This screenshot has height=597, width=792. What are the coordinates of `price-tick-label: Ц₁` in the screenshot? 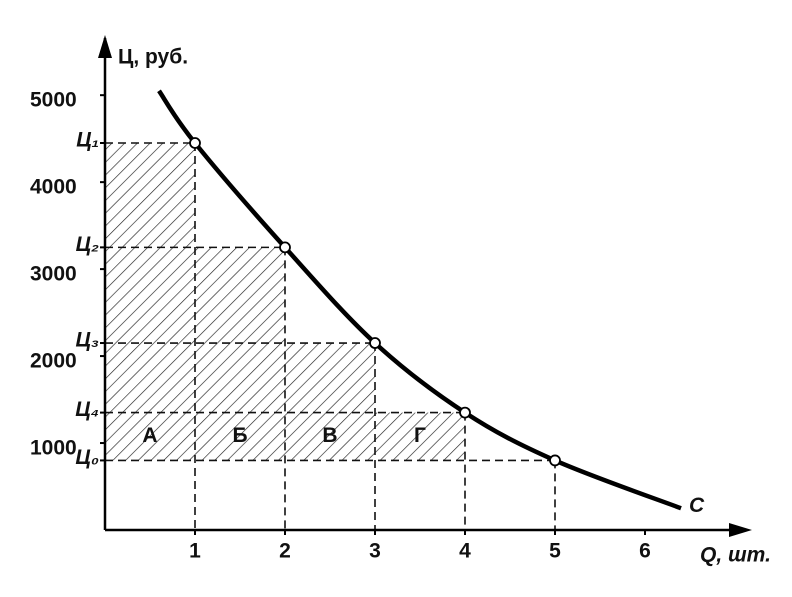 It's located at (87, 140).